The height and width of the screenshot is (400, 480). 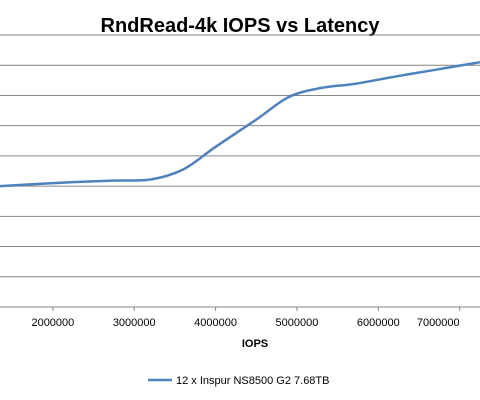 I want to click on x-tick-label: 5000000, so click(x=297, y=323).